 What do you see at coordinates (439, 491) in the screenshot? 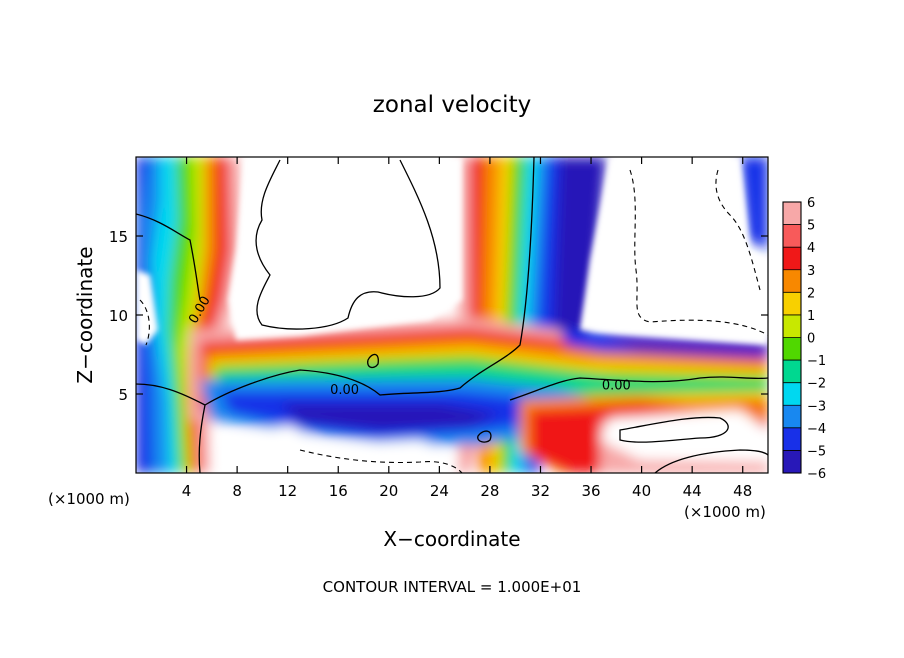
I see `x-tick-label: 24` at bounding box center [439, 491].